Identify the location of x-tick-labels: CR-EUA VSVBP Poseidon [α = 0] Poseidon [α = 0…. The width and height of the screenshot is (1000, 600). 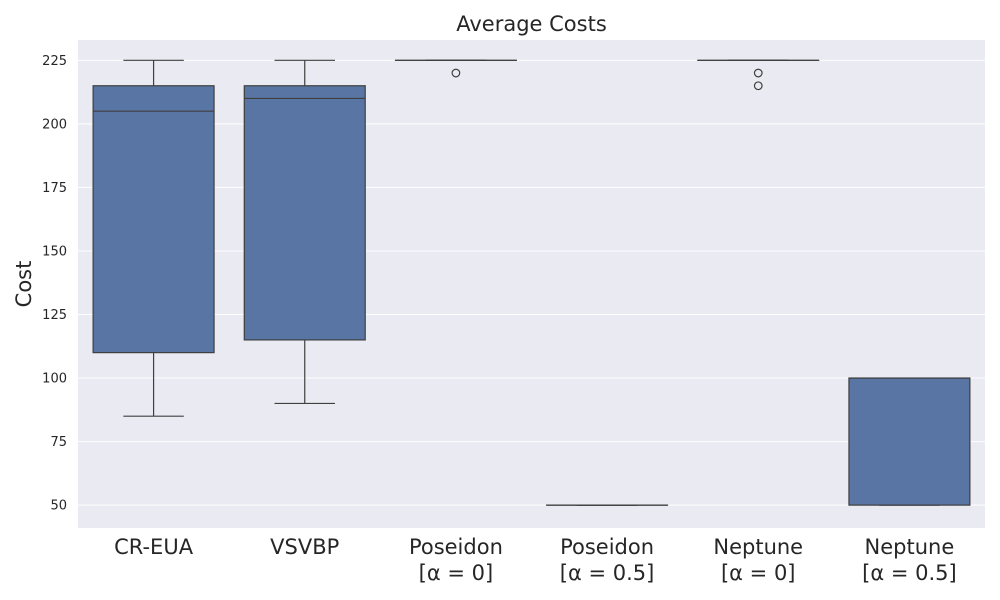
(535, 560).